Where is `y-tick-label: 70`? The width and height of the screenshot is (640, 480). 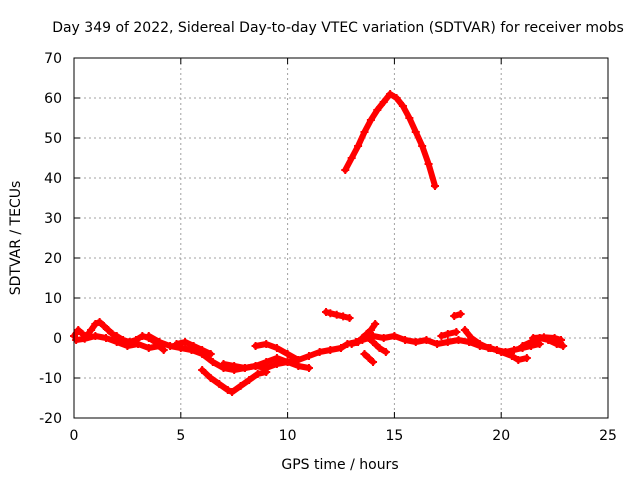
y-tick-label: 70 is located at coordinates (53, 59).